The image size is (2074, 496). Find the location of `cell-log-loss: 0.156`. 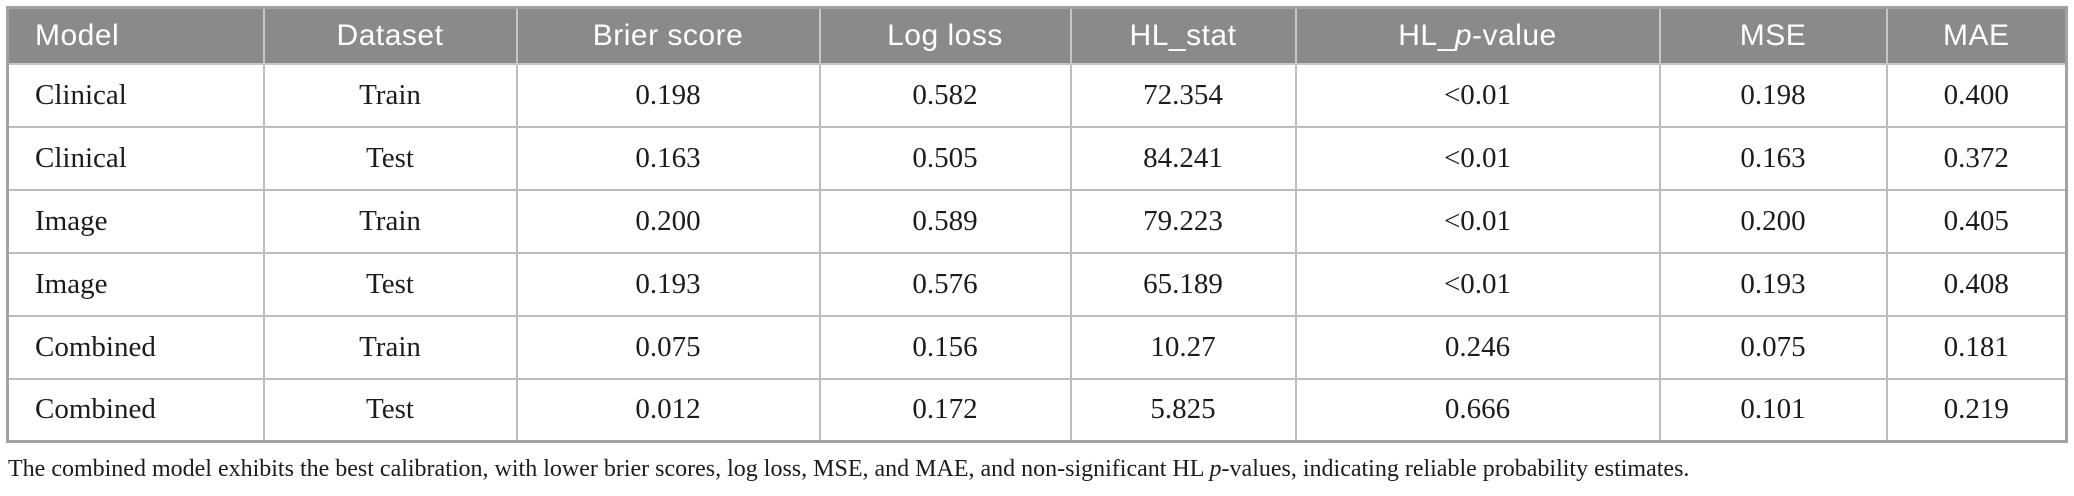

cell-log-loss: 0.156 is located at coordinates (945, 347).